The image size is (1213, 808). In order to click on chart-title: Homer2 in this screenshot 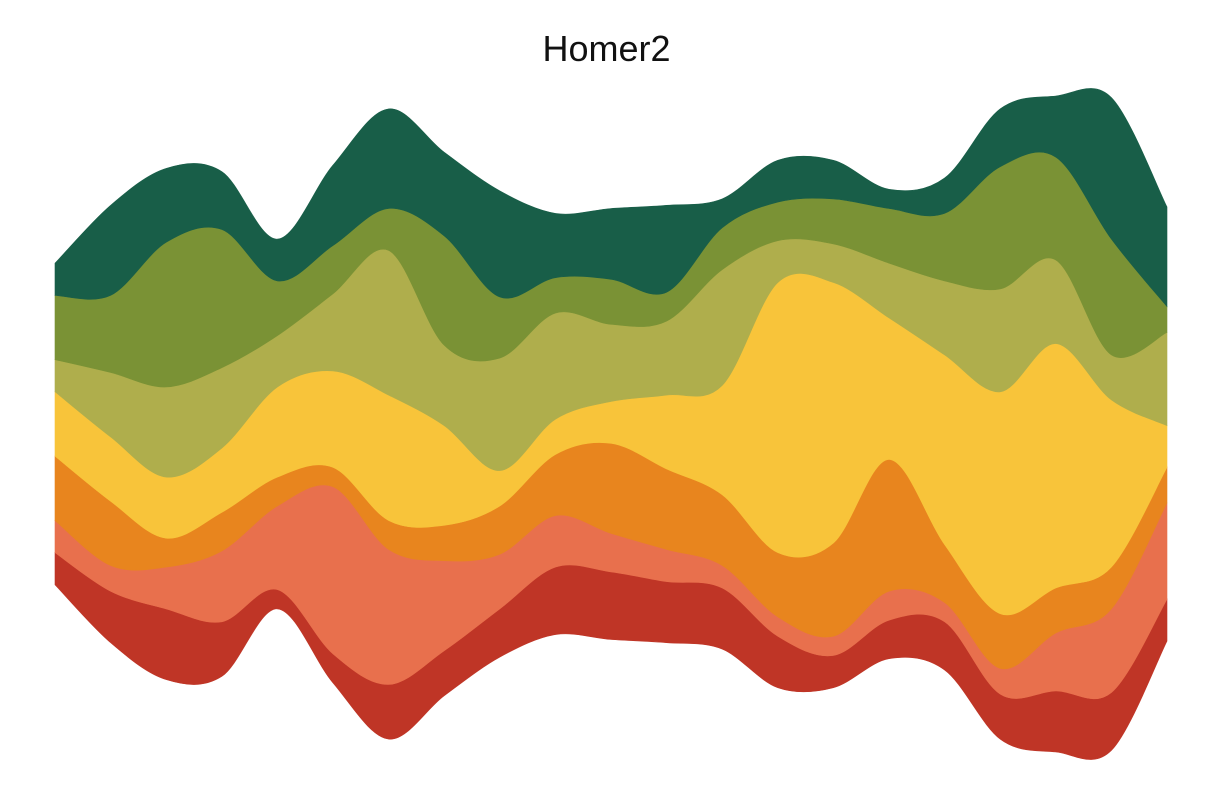, I will do `click(606, 48)`.